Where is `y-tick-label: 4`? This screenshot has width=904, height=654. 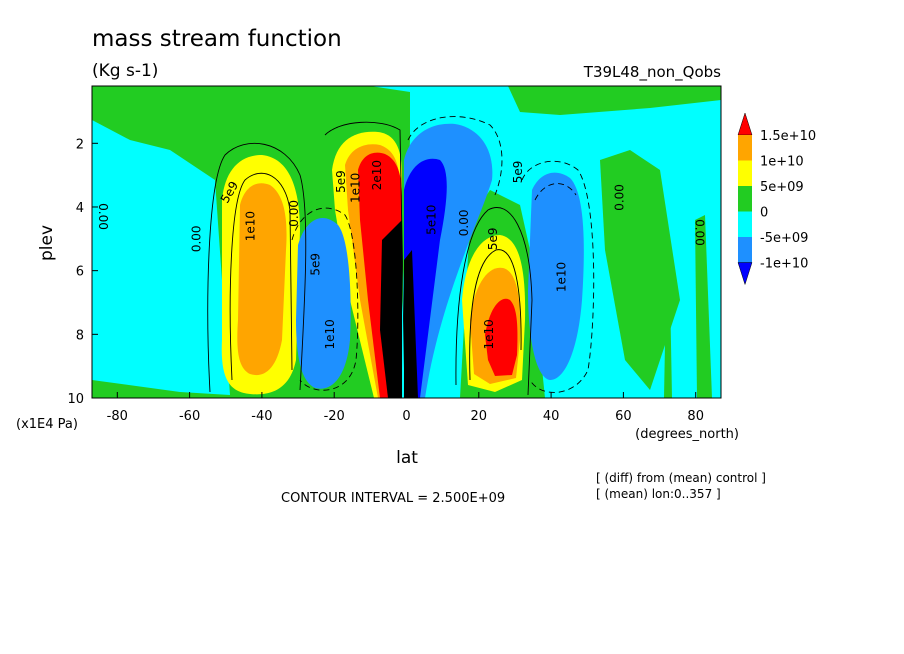
y-tick-label: 4 is located at coordinates (80, 208).